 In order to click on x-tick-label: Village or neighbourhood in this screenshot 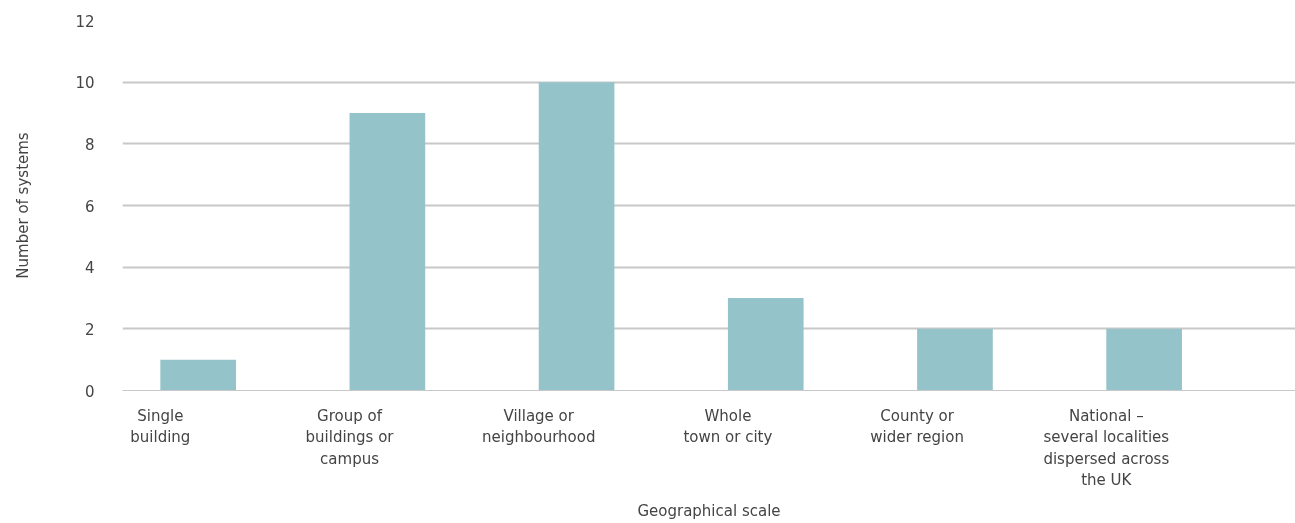, I will do `click(539, 426)`.